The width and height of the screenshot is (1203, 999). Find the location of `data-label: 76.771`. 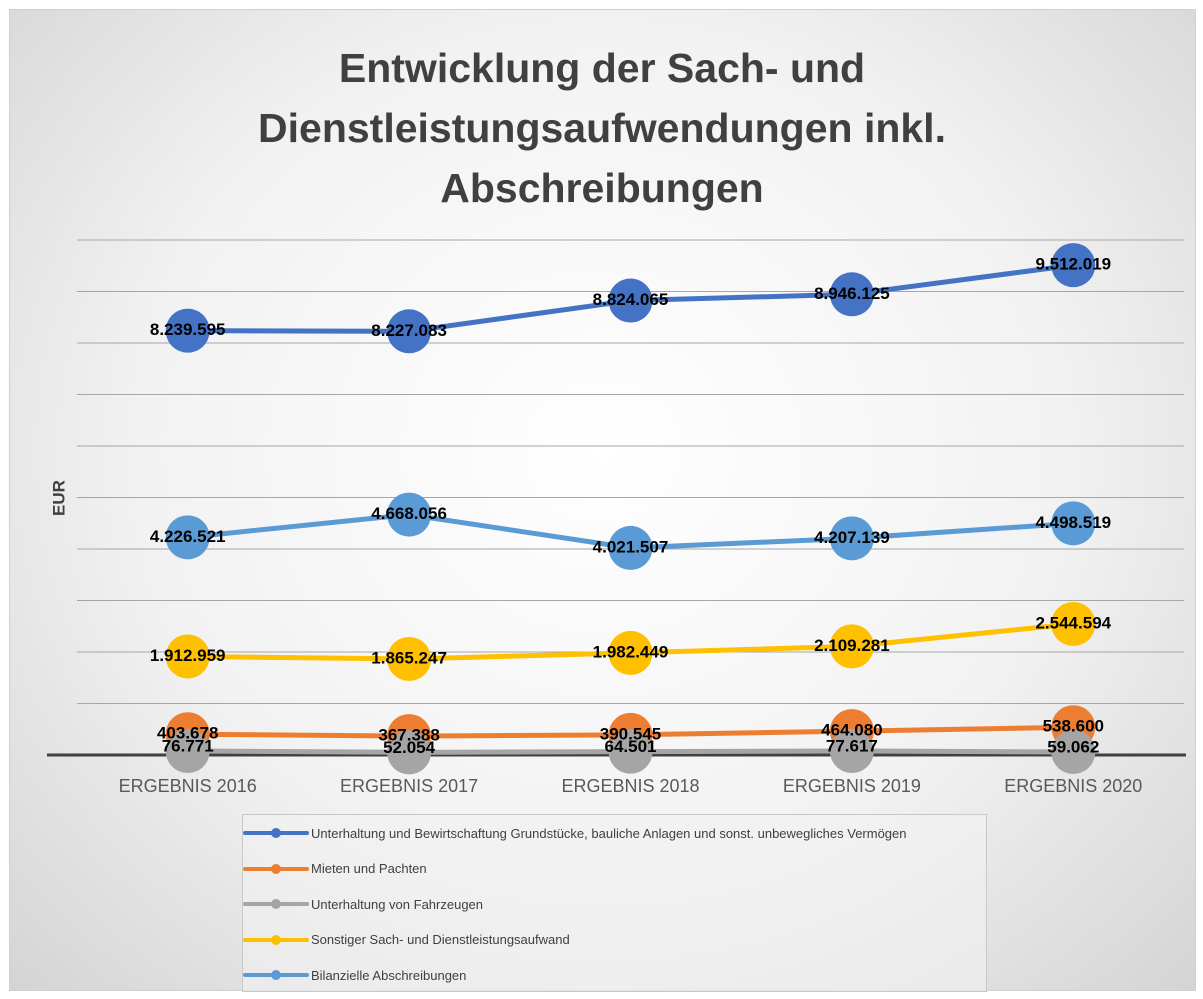

data-label: 76.771 is located at coordinates (188, 746).